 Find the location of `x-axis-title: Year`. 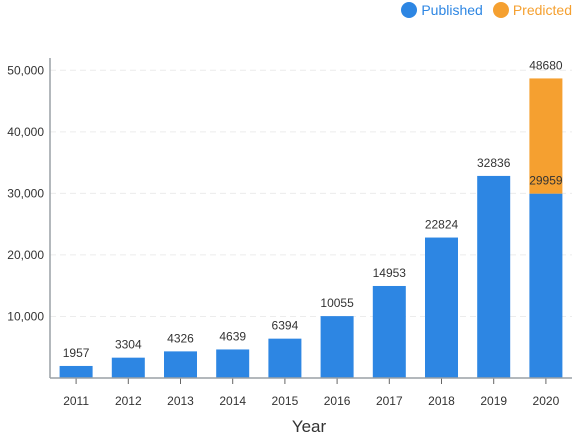

x-axis-title: Year is located at coordinates (309, 426).